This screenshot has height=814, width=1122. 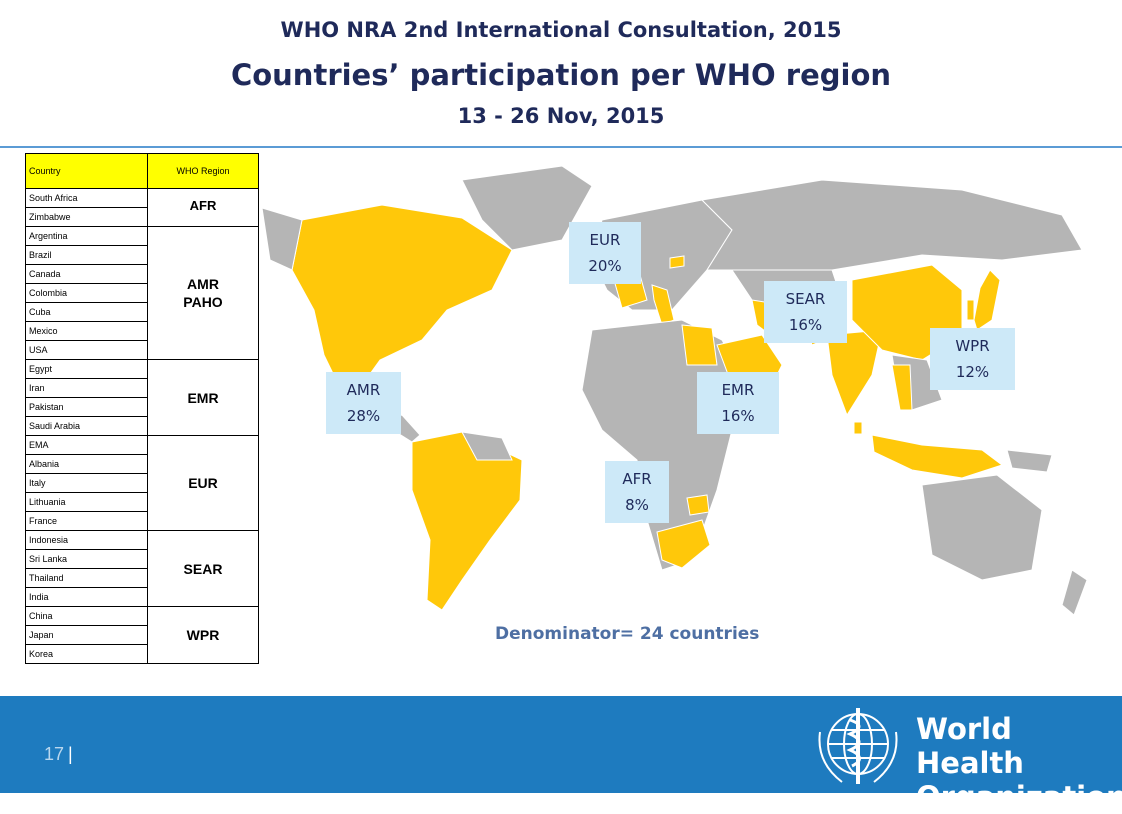 What do you see at coordinates (902, 387) in the screenshot?
I see `map-thailand` at bounding box center [902, 387].